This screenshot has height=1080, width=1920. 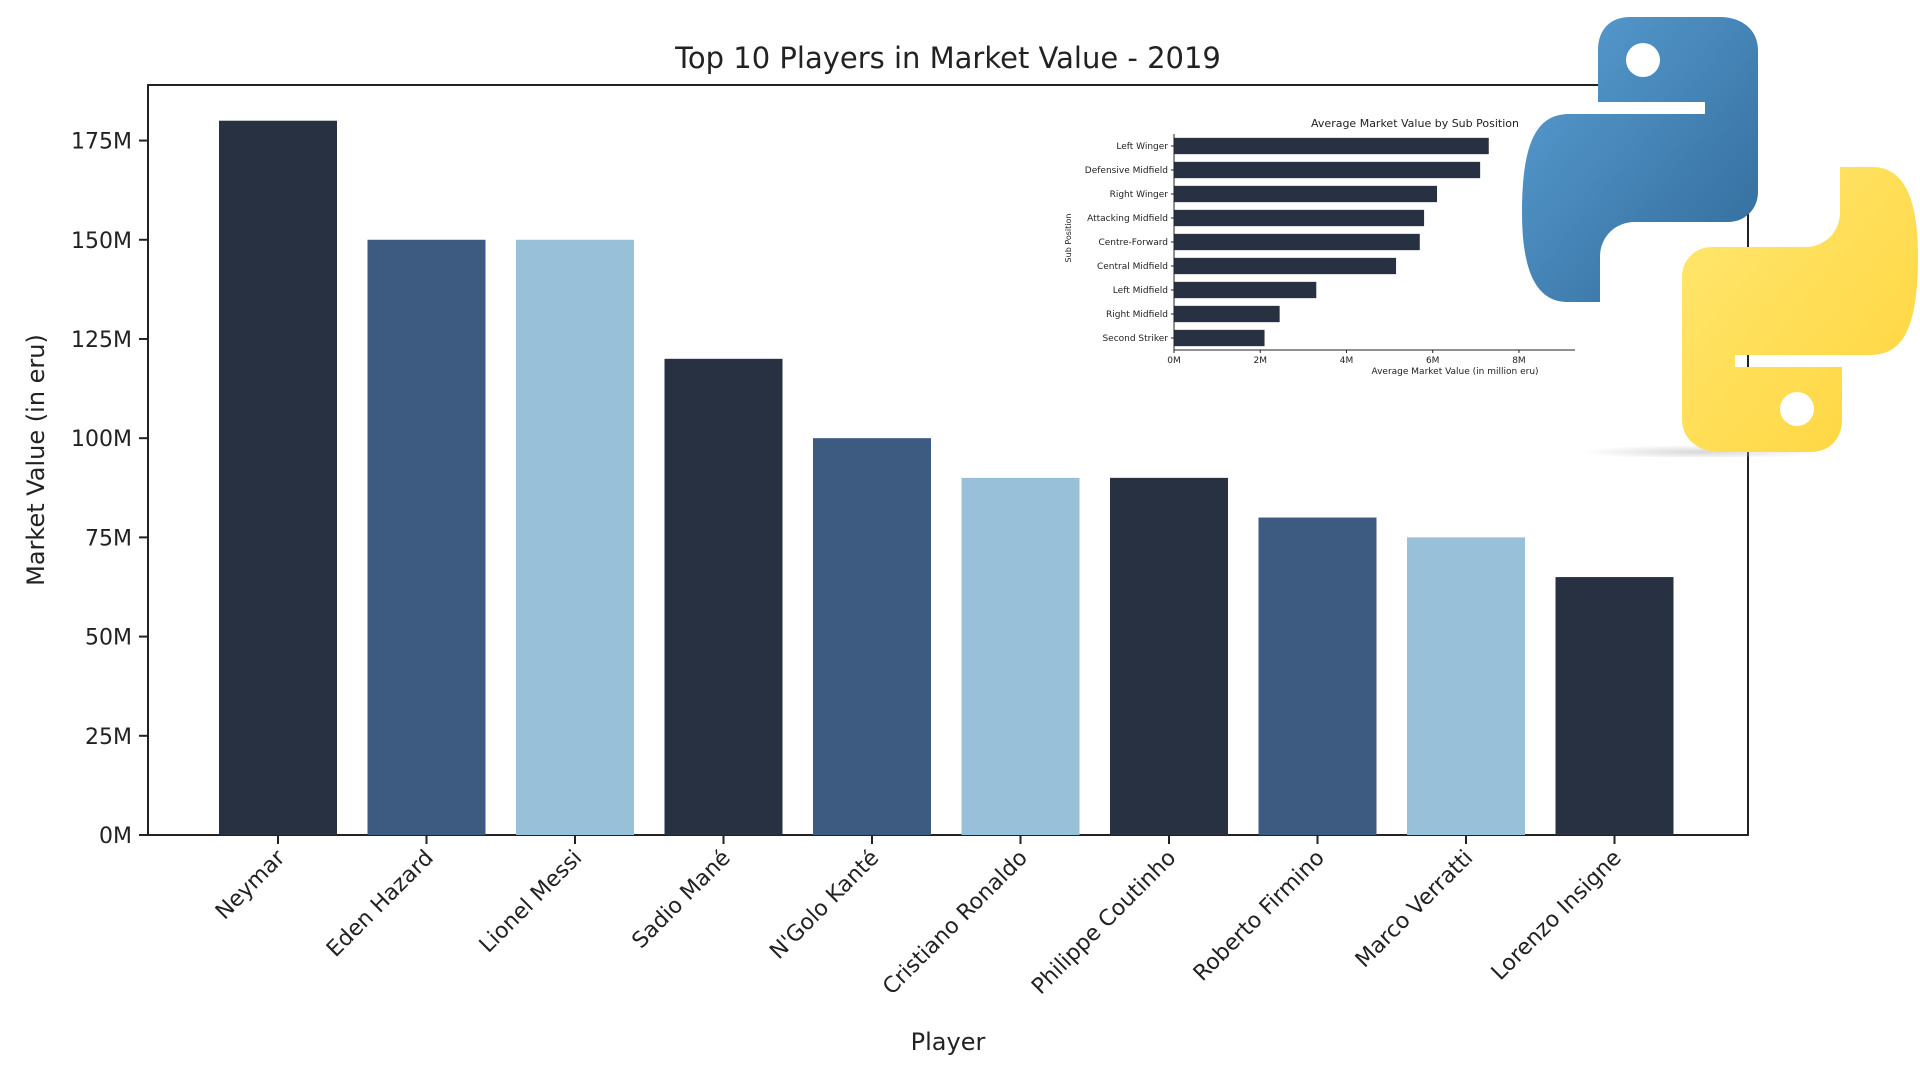 I want to click on python-eye-blue, so click(x=1643, y=60).